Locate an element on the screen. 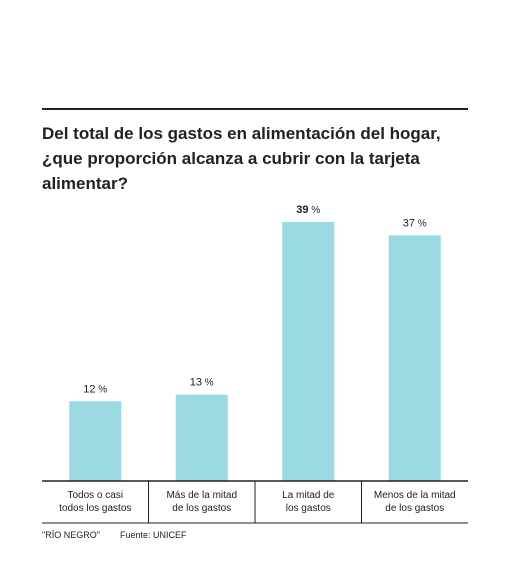 This screenshot has height=583, width=515. value-label-2: 39 % is located at coordinates (308, 210).